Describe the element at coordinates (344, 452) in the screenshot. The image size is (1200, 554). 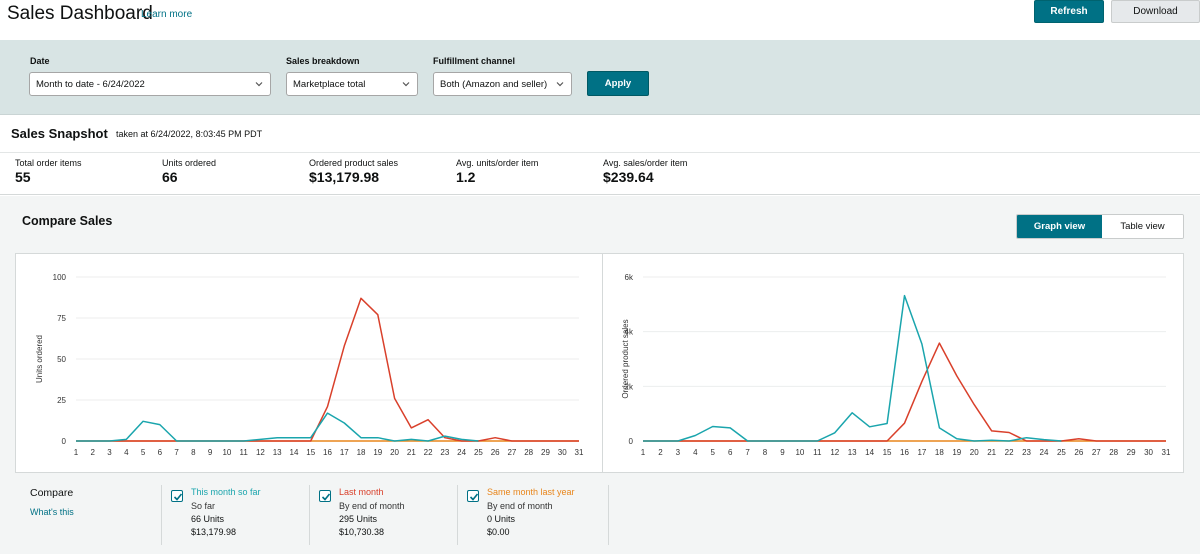
I see `x-tick-label: 17` at that location.